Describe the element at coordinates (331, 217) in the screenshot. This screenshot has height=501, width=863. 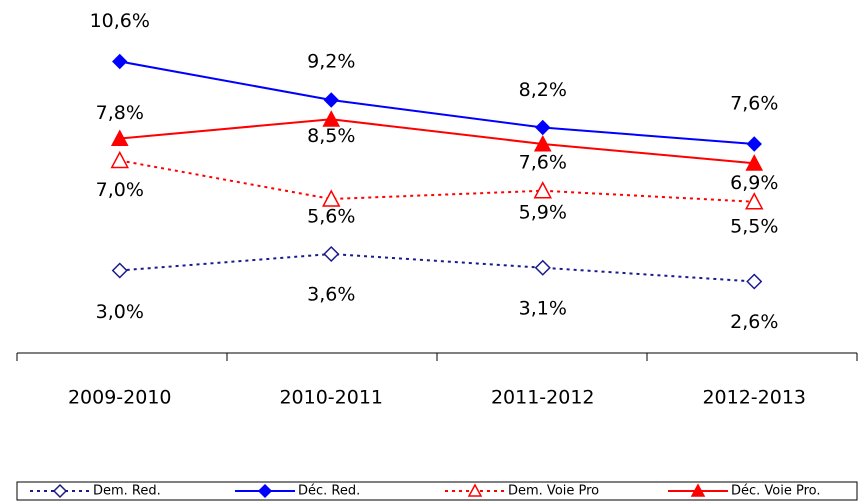
I see `data-label: 5,6%` at that location.